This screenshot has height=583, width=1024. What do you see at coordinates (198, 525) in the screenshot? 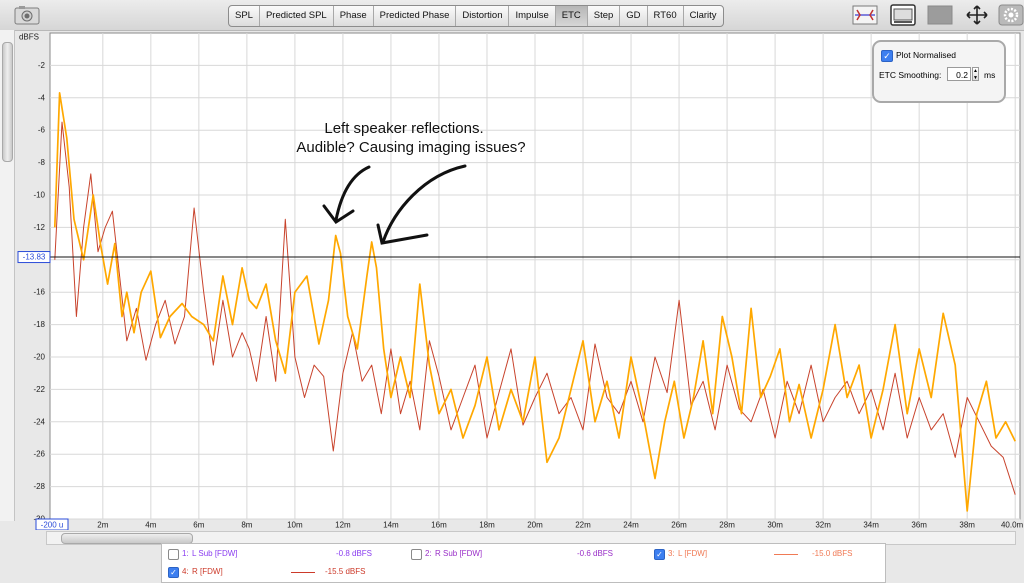
I see `x-tick-label: 6m` at bounding box center [198, 525].